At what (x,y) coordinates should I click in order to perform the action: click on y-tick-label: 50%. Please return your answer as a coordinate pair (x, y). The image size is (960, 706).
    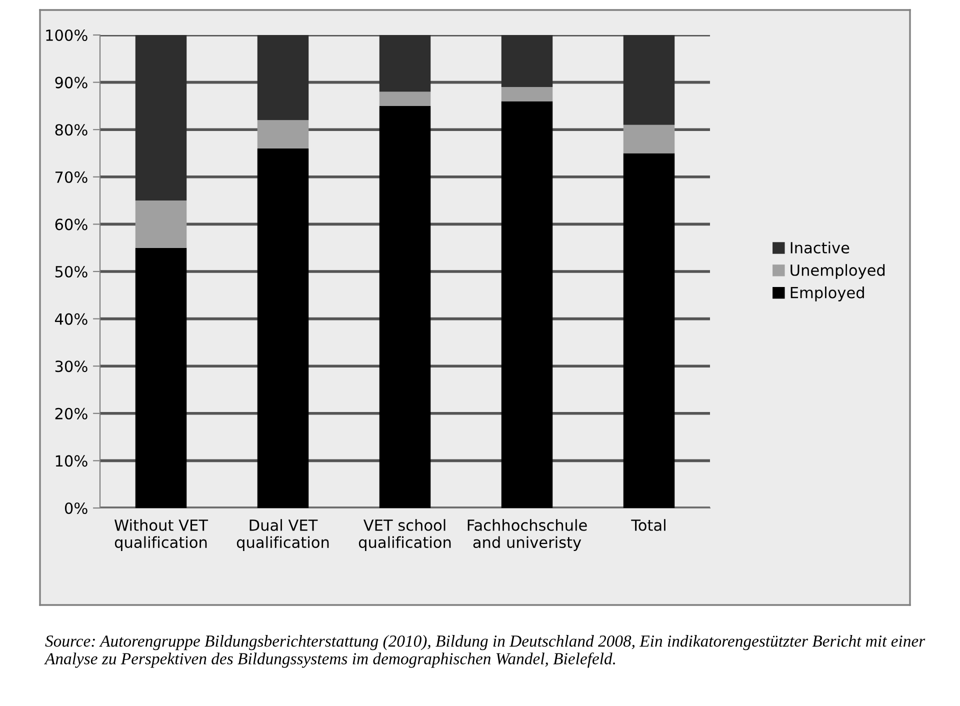
    Looking at the image, I should click on (71, 272).